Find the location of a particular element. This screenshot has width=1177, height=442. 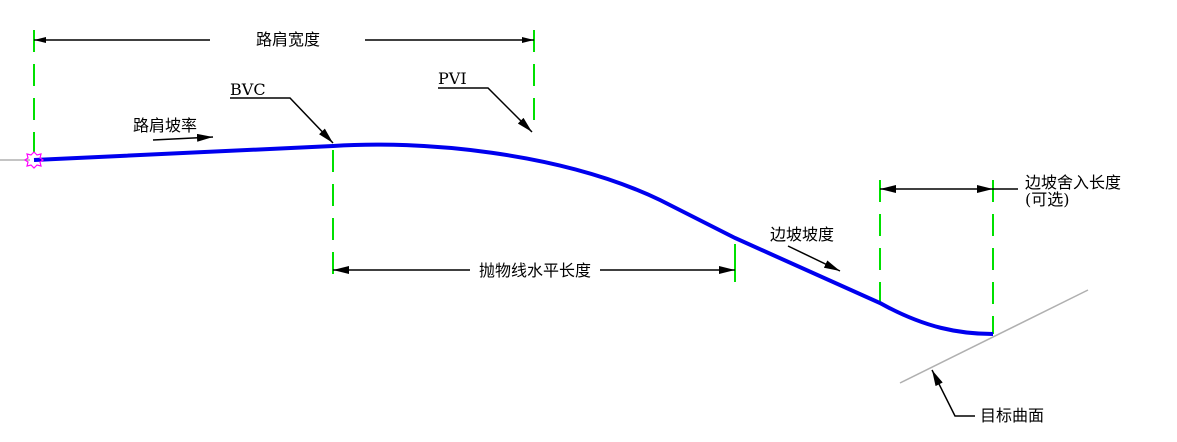

side-slope-arrow is located at coordinates (814, 258).